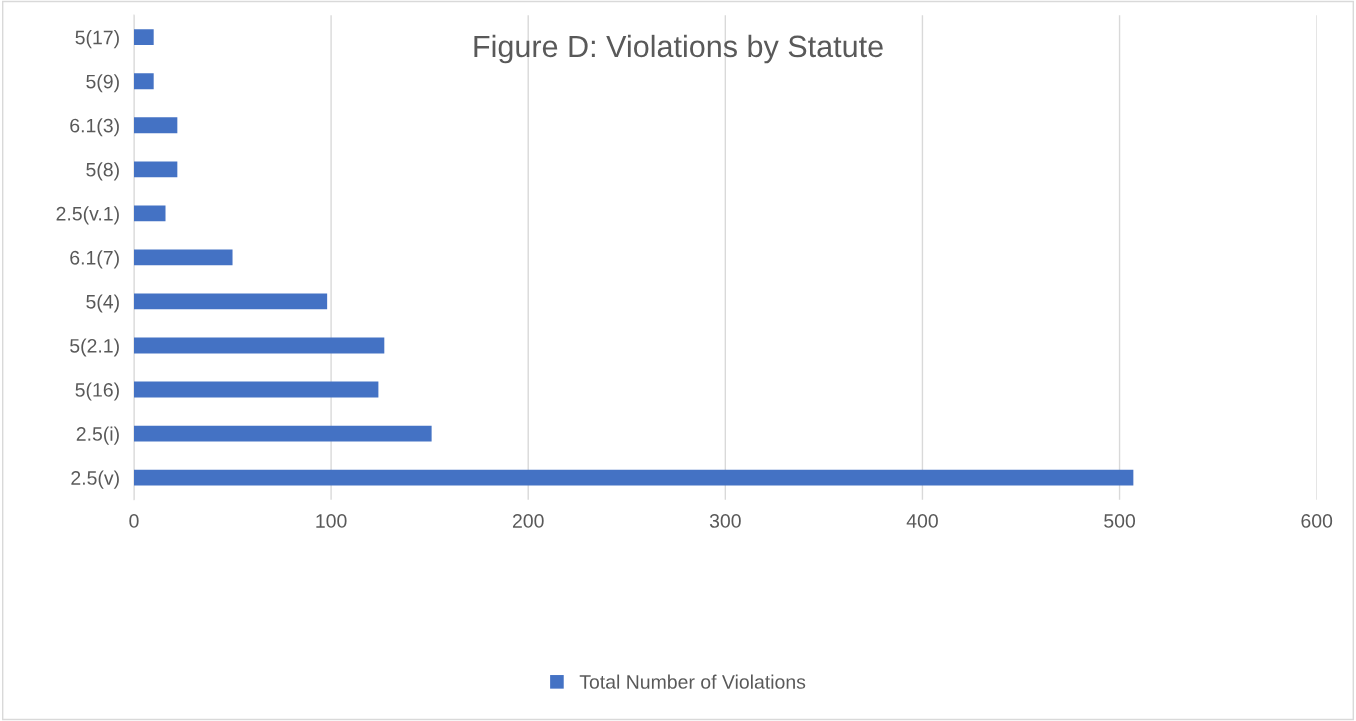  Describe the element at coordinates (725, 521) in the screenshot. I see `x-tick-label: 300` at that location.